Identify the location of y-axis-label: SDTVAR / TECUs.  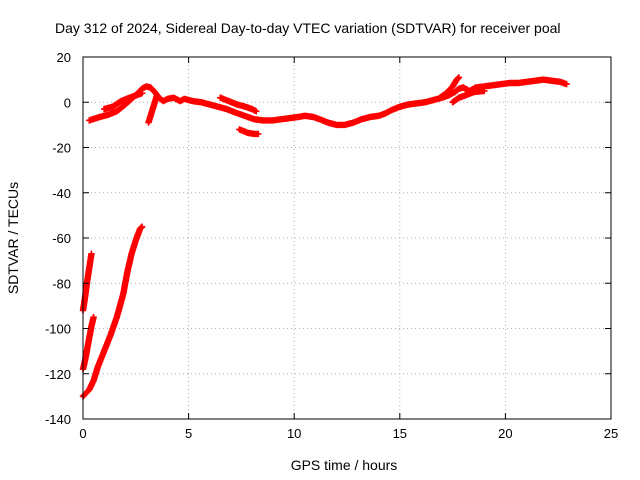
(13, 238).